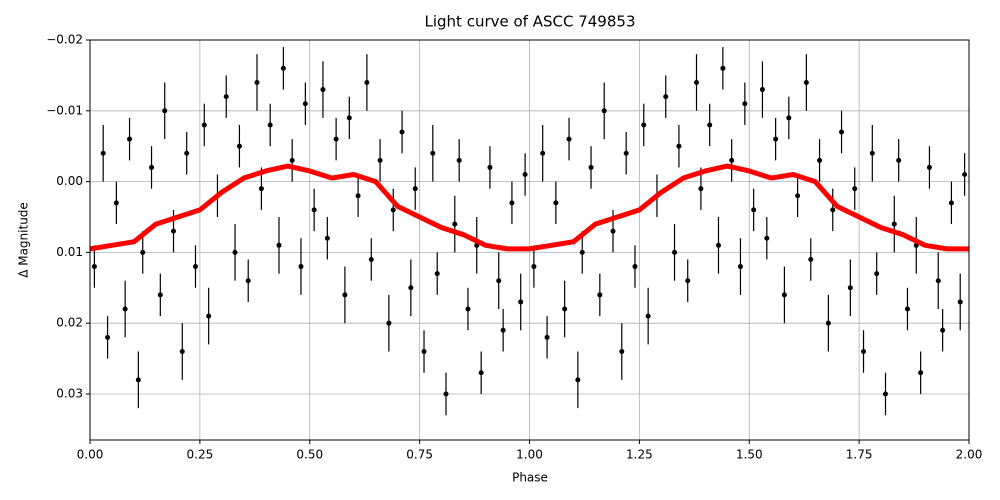 The image size is (1000, 500). I want to click on x-tick-label: 2.00, so click(969, 455).